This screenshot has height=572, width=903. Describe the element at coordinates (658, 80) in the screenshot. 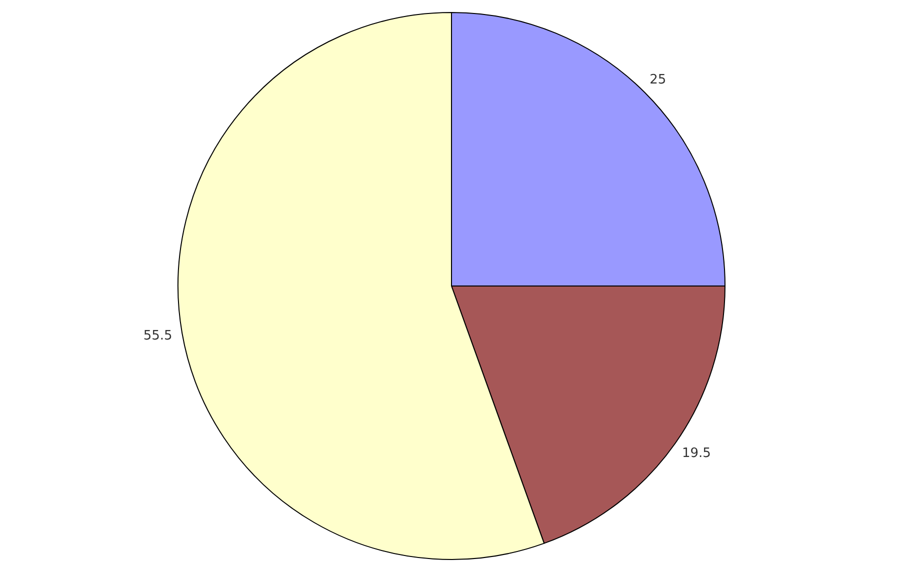

I see `data-label: 25` at that location.